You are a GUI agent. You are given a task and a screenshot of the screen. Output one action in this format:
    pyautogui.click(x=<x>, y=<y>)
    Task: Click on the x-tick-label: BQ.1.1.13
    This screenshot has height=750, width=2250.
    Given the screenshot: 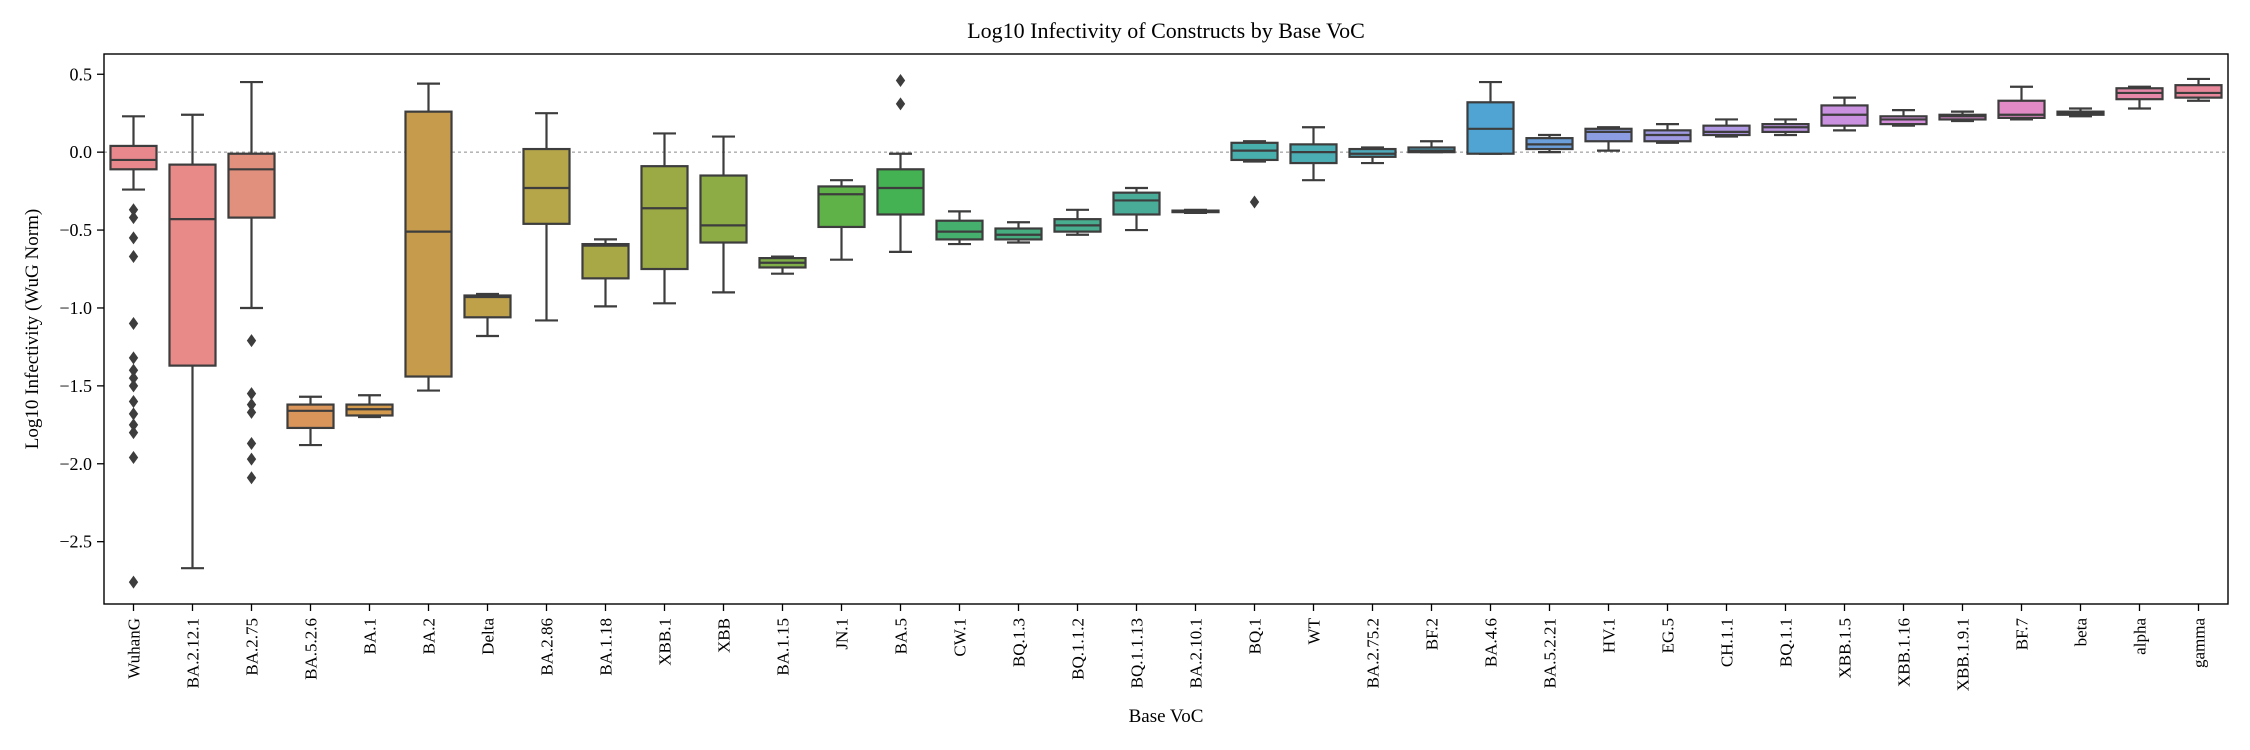 What is the action you would take?
    pyautogui.click(x=1137, y=653)
    